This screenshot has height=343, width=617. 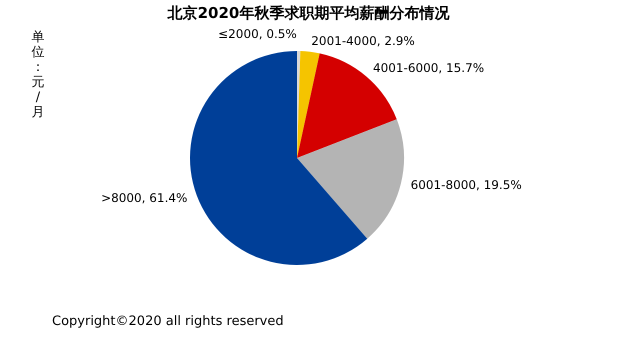 What do you see at coordinates (38, 75) in the screenshot?
I see `text: 单位：元/月` at bounding box center [38, 75].